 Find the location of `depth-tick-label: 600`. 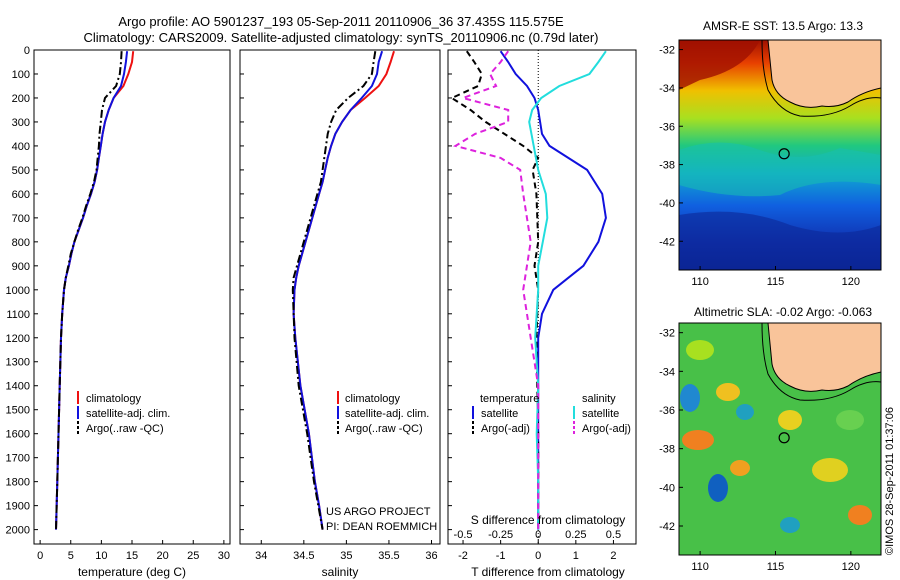

depth-tick-label: 600 is located at coordinates (21, 195).